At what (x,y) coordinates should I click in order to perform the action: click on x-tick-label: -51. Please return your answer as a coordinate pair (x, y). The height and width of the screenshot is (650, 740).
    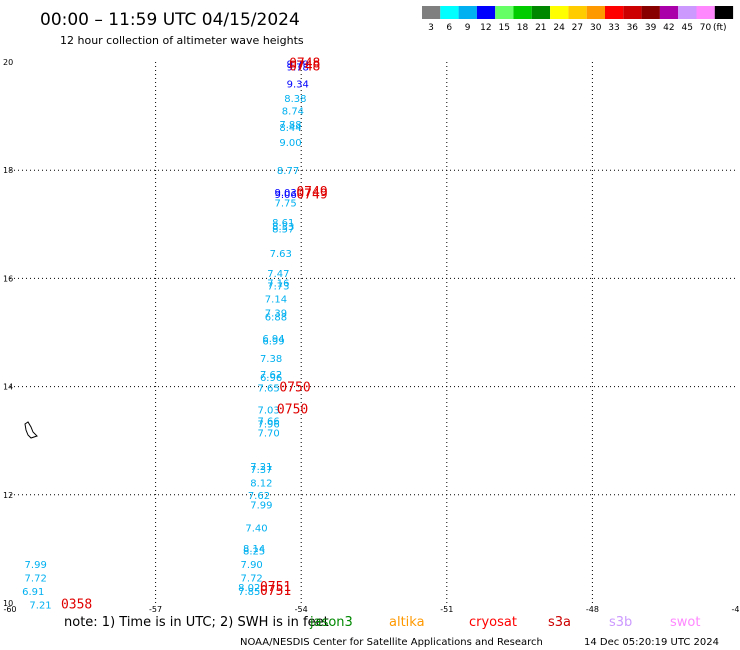
    Looking at the image, I should click on (446, 609).